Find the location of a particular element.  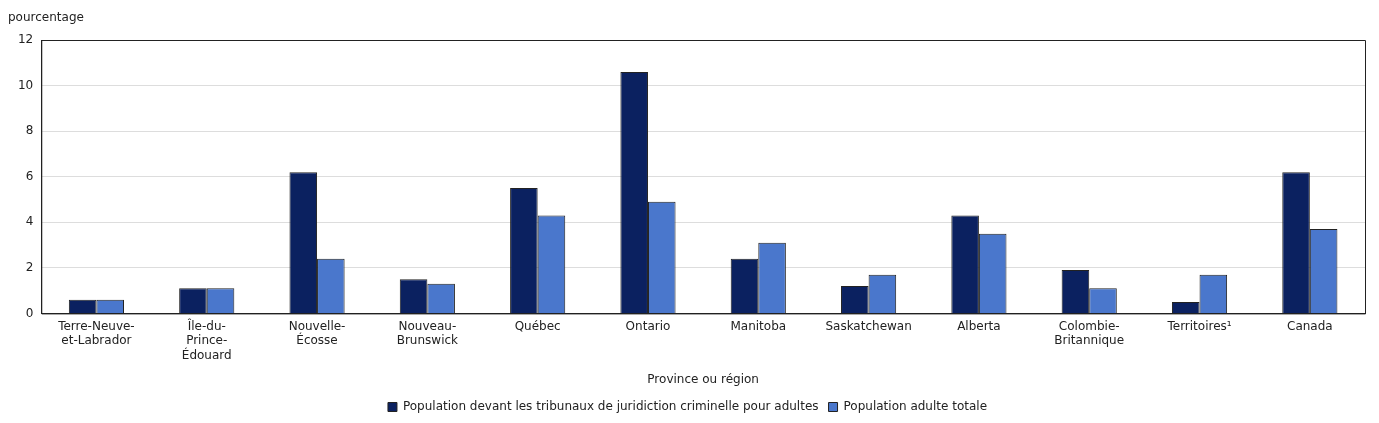

legend-label: Population devant les tribunaux de juridiction criminelle pour adultes is located at coordinates (610, 406).